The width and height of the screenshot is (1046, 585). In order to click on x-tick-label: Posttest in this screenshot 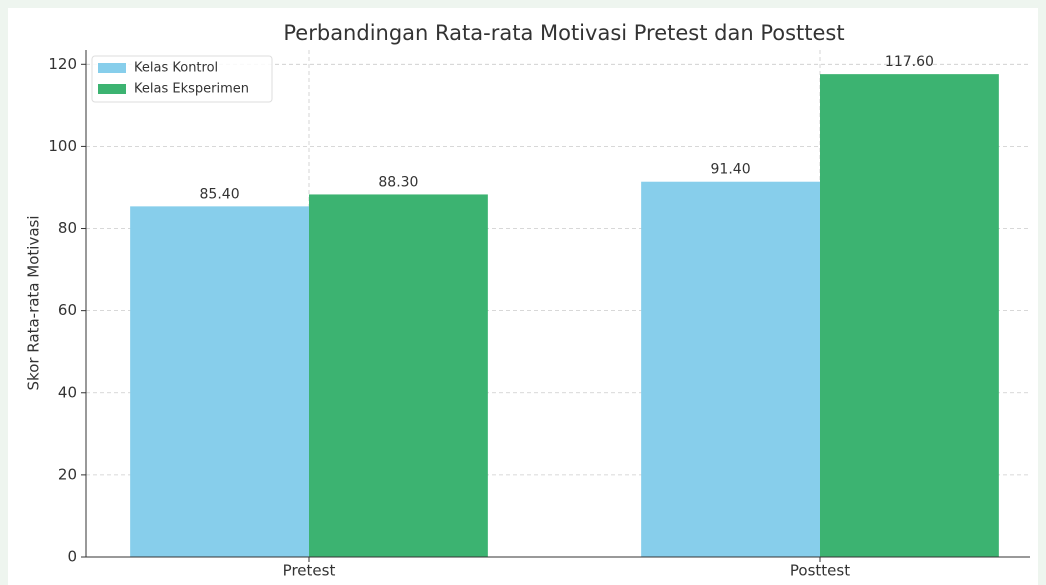, I will do `click(820, 571)`.